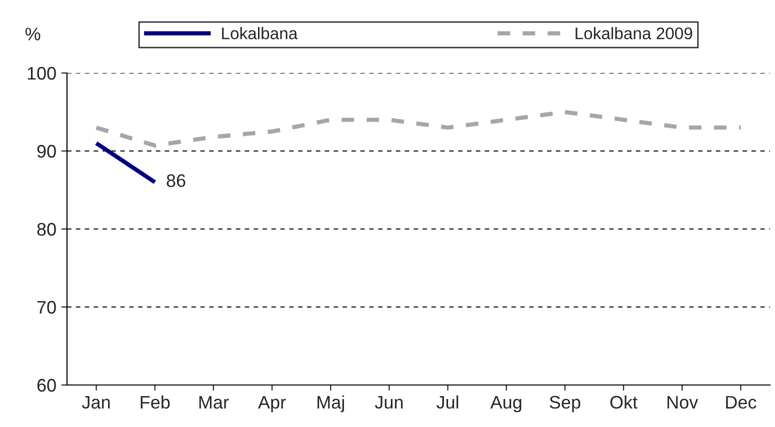 The image size is (775, 427). Describe the element at coordinates (155, 402) in the screenshot. I see `x-tick-label: Feb` at that location.